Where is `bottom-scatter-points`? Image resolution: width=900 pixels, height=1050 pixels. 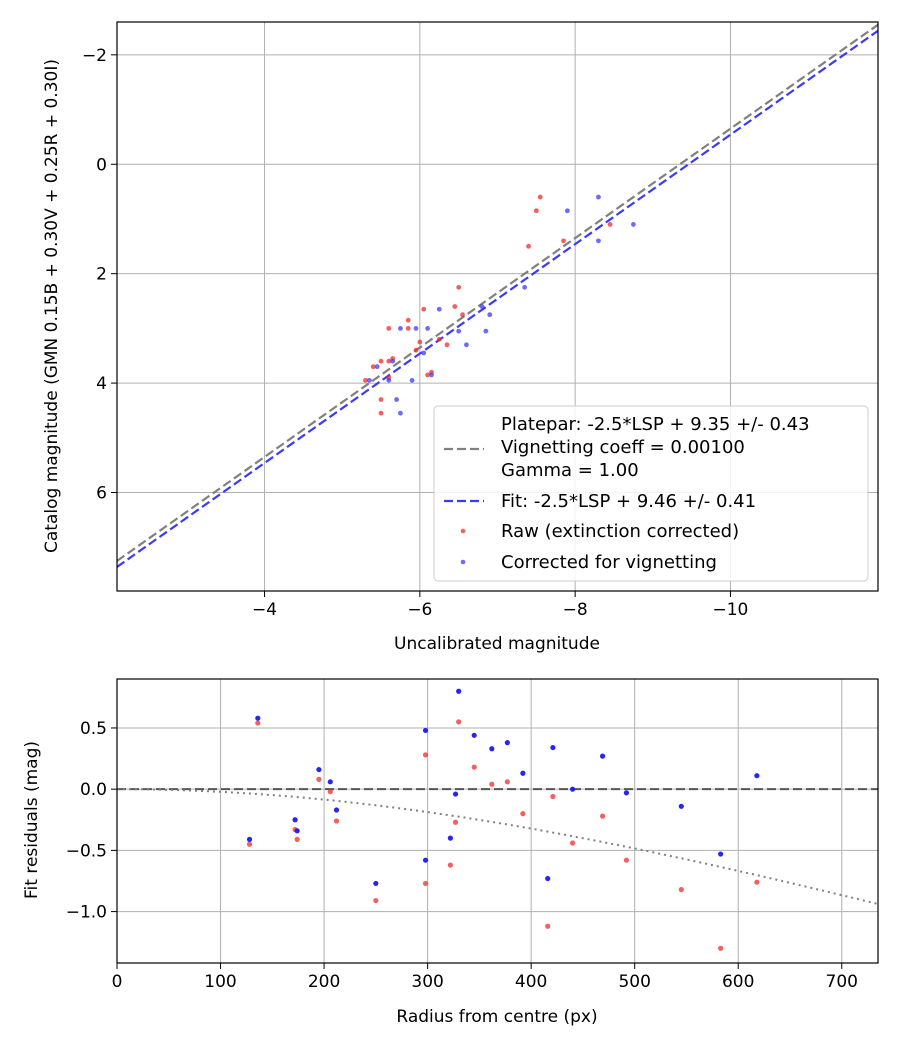 bottom-scatter-points is located at coordinates (503, 819).